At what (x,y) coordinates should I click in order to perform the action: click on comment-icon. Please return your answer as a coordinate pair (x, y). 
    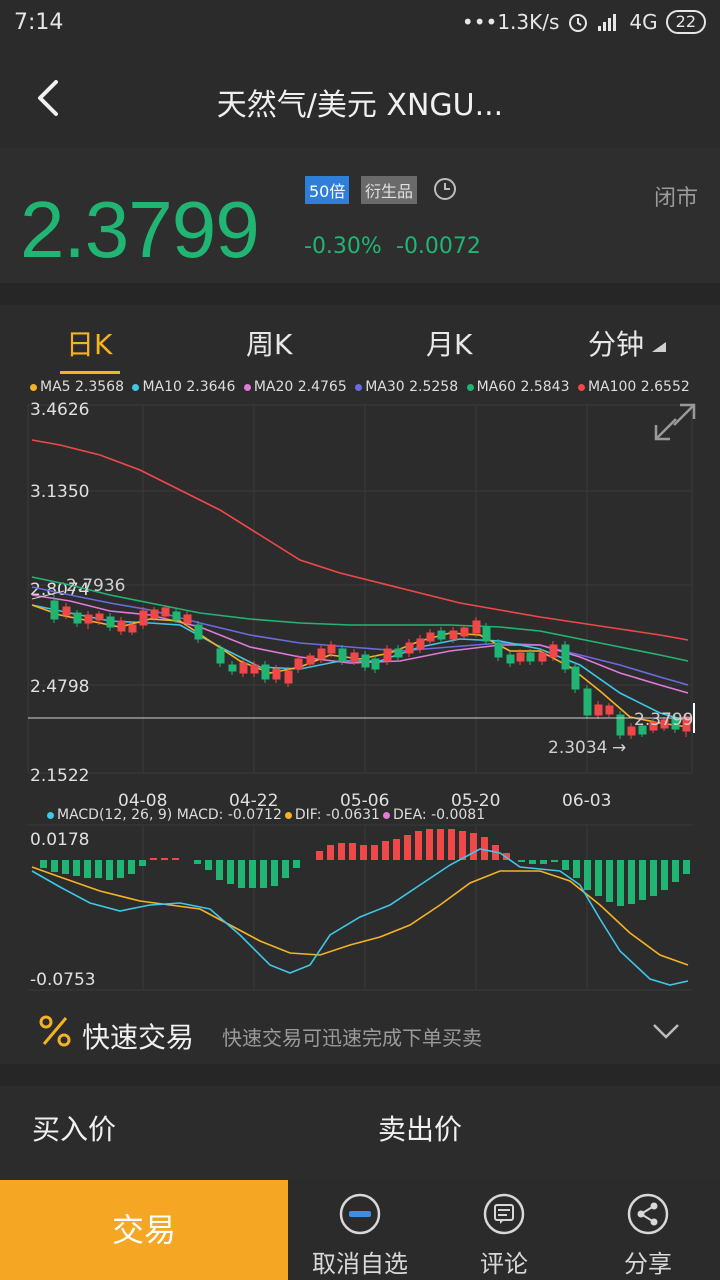
    Looking at the image, I should click on (504, 1214).